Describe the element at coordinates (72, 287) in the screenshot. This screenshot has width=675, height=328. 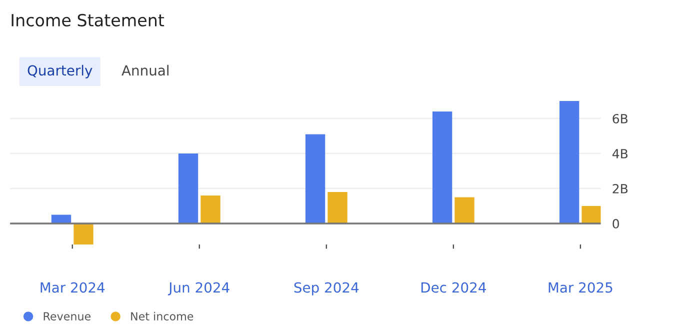
I see `x-tick-label: Mar 2024` at that location.